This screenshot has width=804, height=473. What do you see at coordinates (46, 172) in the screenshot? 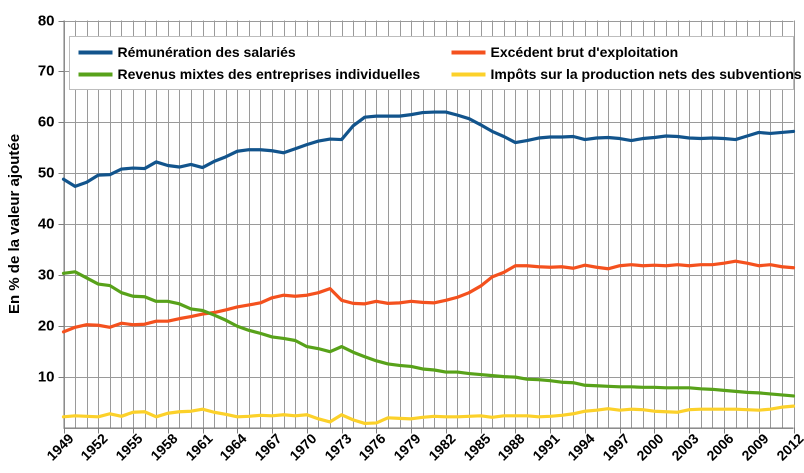
I see `y-tick-label: 50` at bounding box center [46, 172].